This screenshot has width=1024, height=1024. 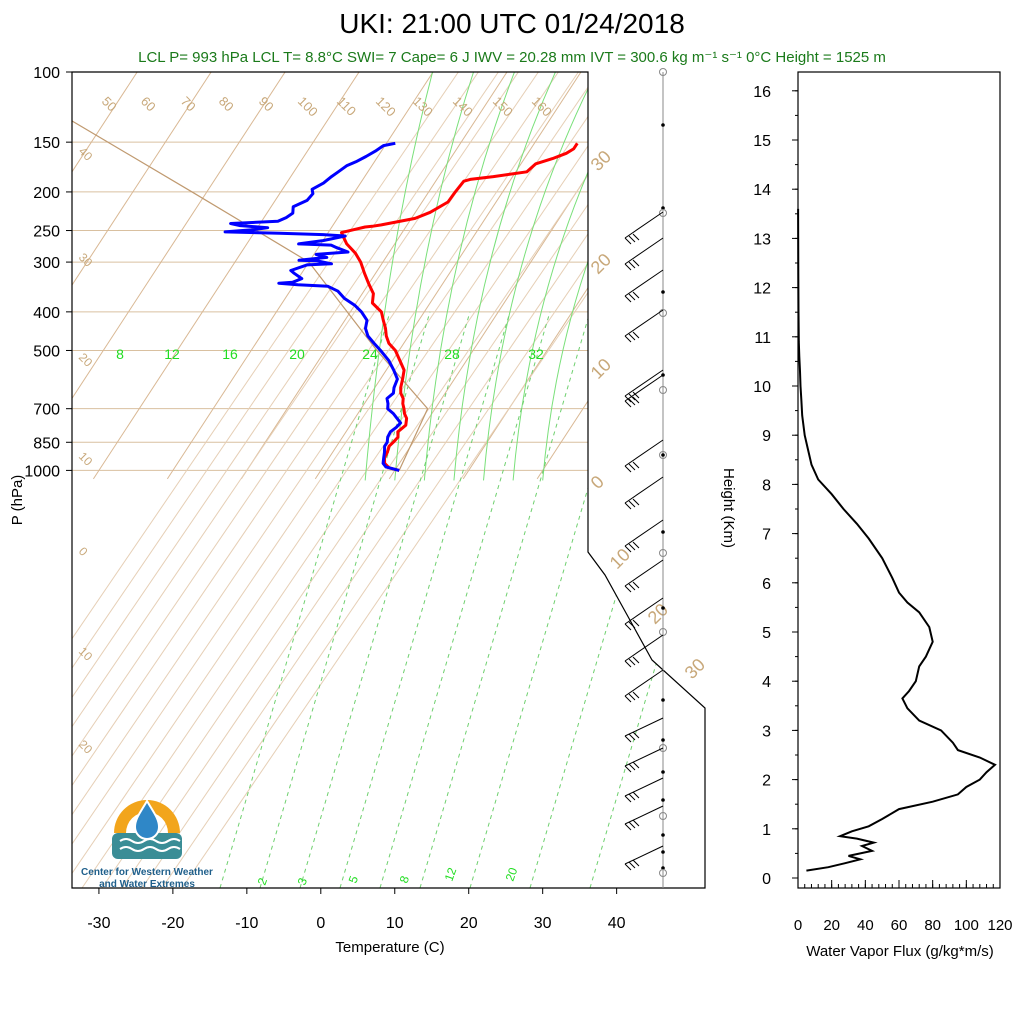 What do you see at coordinates (46, 313) in the screenshot?
I see `pressure-tick-label: 400` at bounding box center [46, 313].